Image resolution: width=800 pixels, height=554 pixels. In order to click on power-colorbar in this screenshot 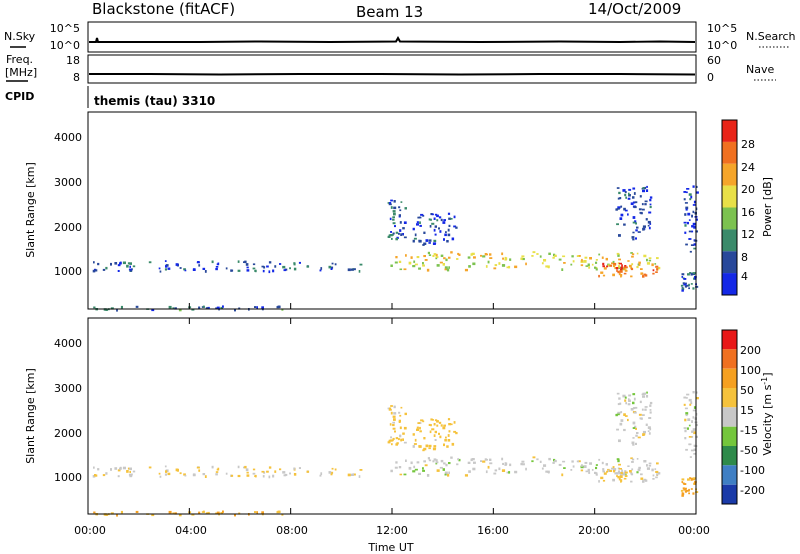, I will do `click(729, 207)`.